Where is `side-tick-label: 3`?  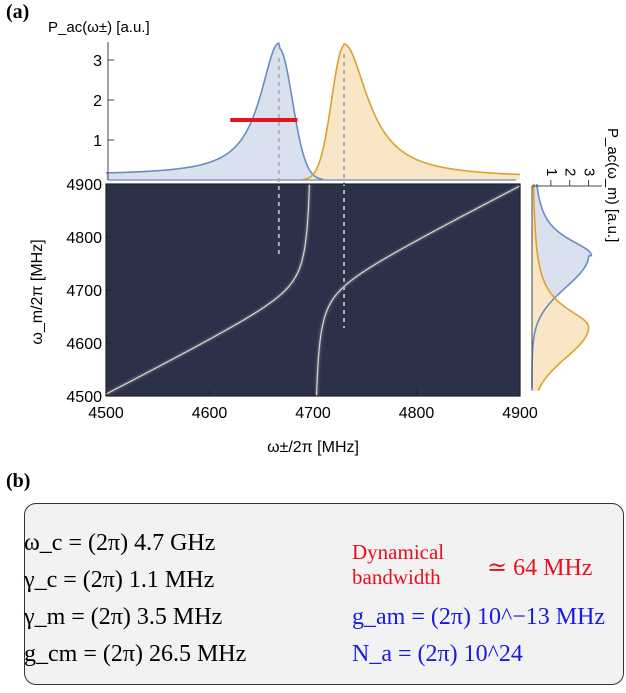 side-tick-label: 3 is located at coordinates (589, 172).